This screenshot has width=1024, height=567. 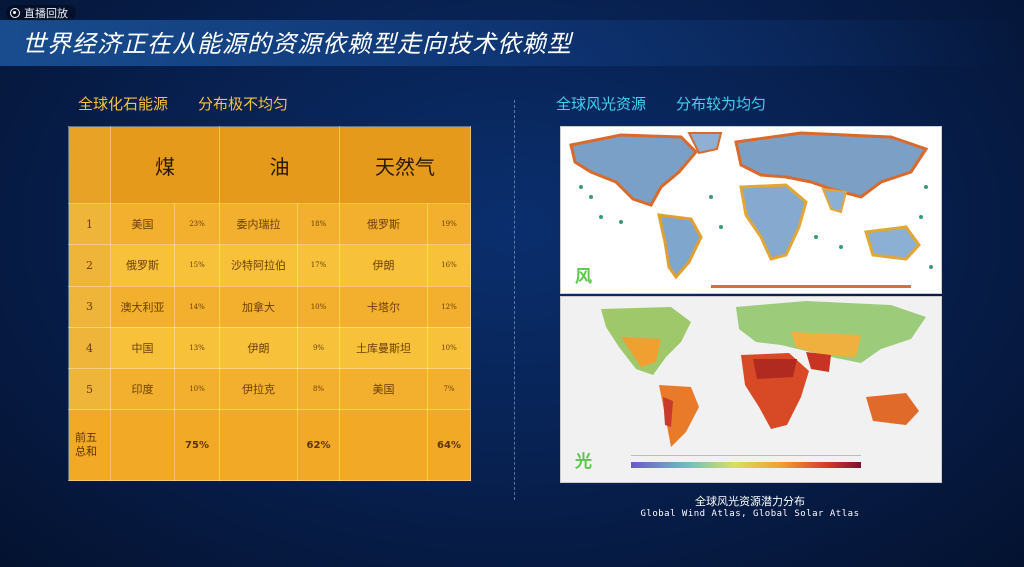 I want to click on dashed-divider, so click(x=514, y=300).